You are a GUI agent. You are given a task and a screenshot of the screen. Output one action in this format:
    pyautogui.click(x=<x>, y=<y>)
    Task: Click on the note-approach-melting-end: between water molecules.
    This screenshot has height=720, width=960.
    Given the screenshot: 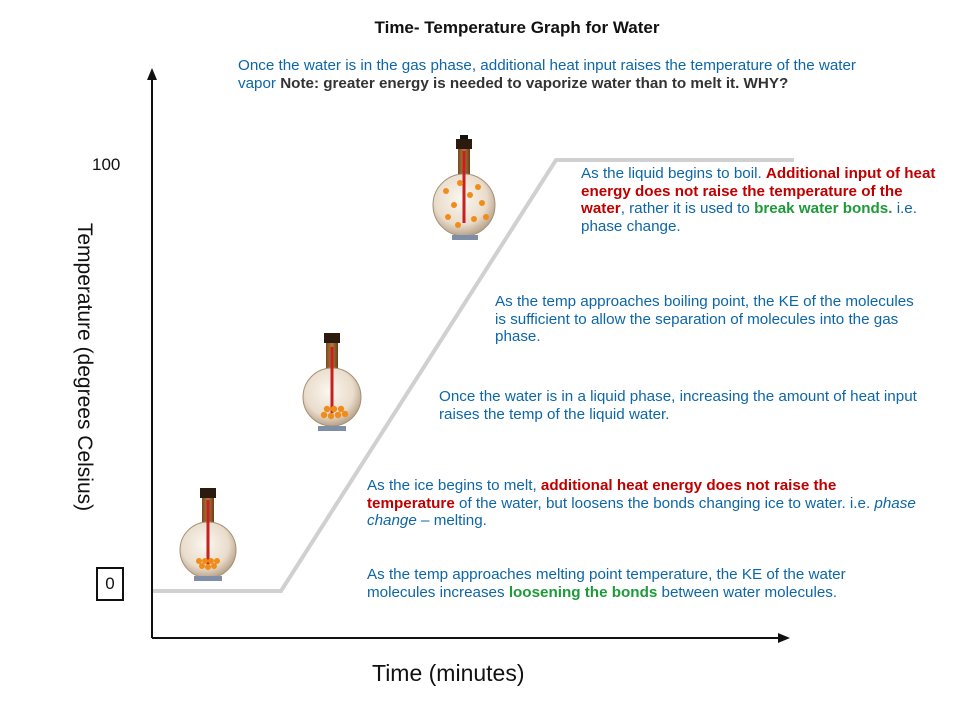 What is the action you would take?
    pyautogui.click(x=747, y=592)
    